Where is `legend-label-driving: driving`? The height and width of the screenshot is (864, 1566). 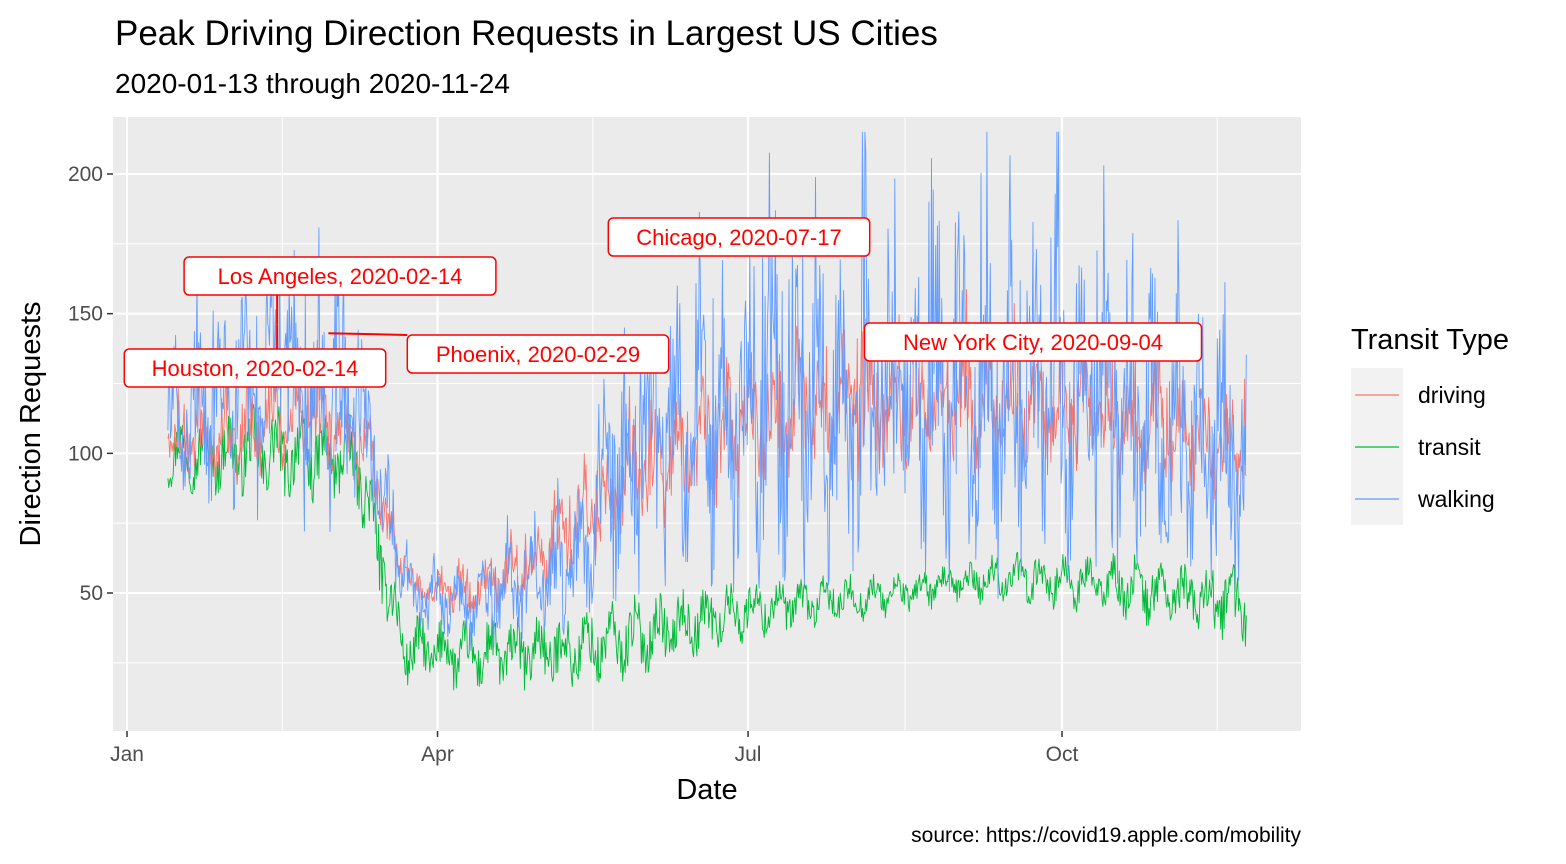
legend-label-driving: driving is located at coordinates (1452, 395).